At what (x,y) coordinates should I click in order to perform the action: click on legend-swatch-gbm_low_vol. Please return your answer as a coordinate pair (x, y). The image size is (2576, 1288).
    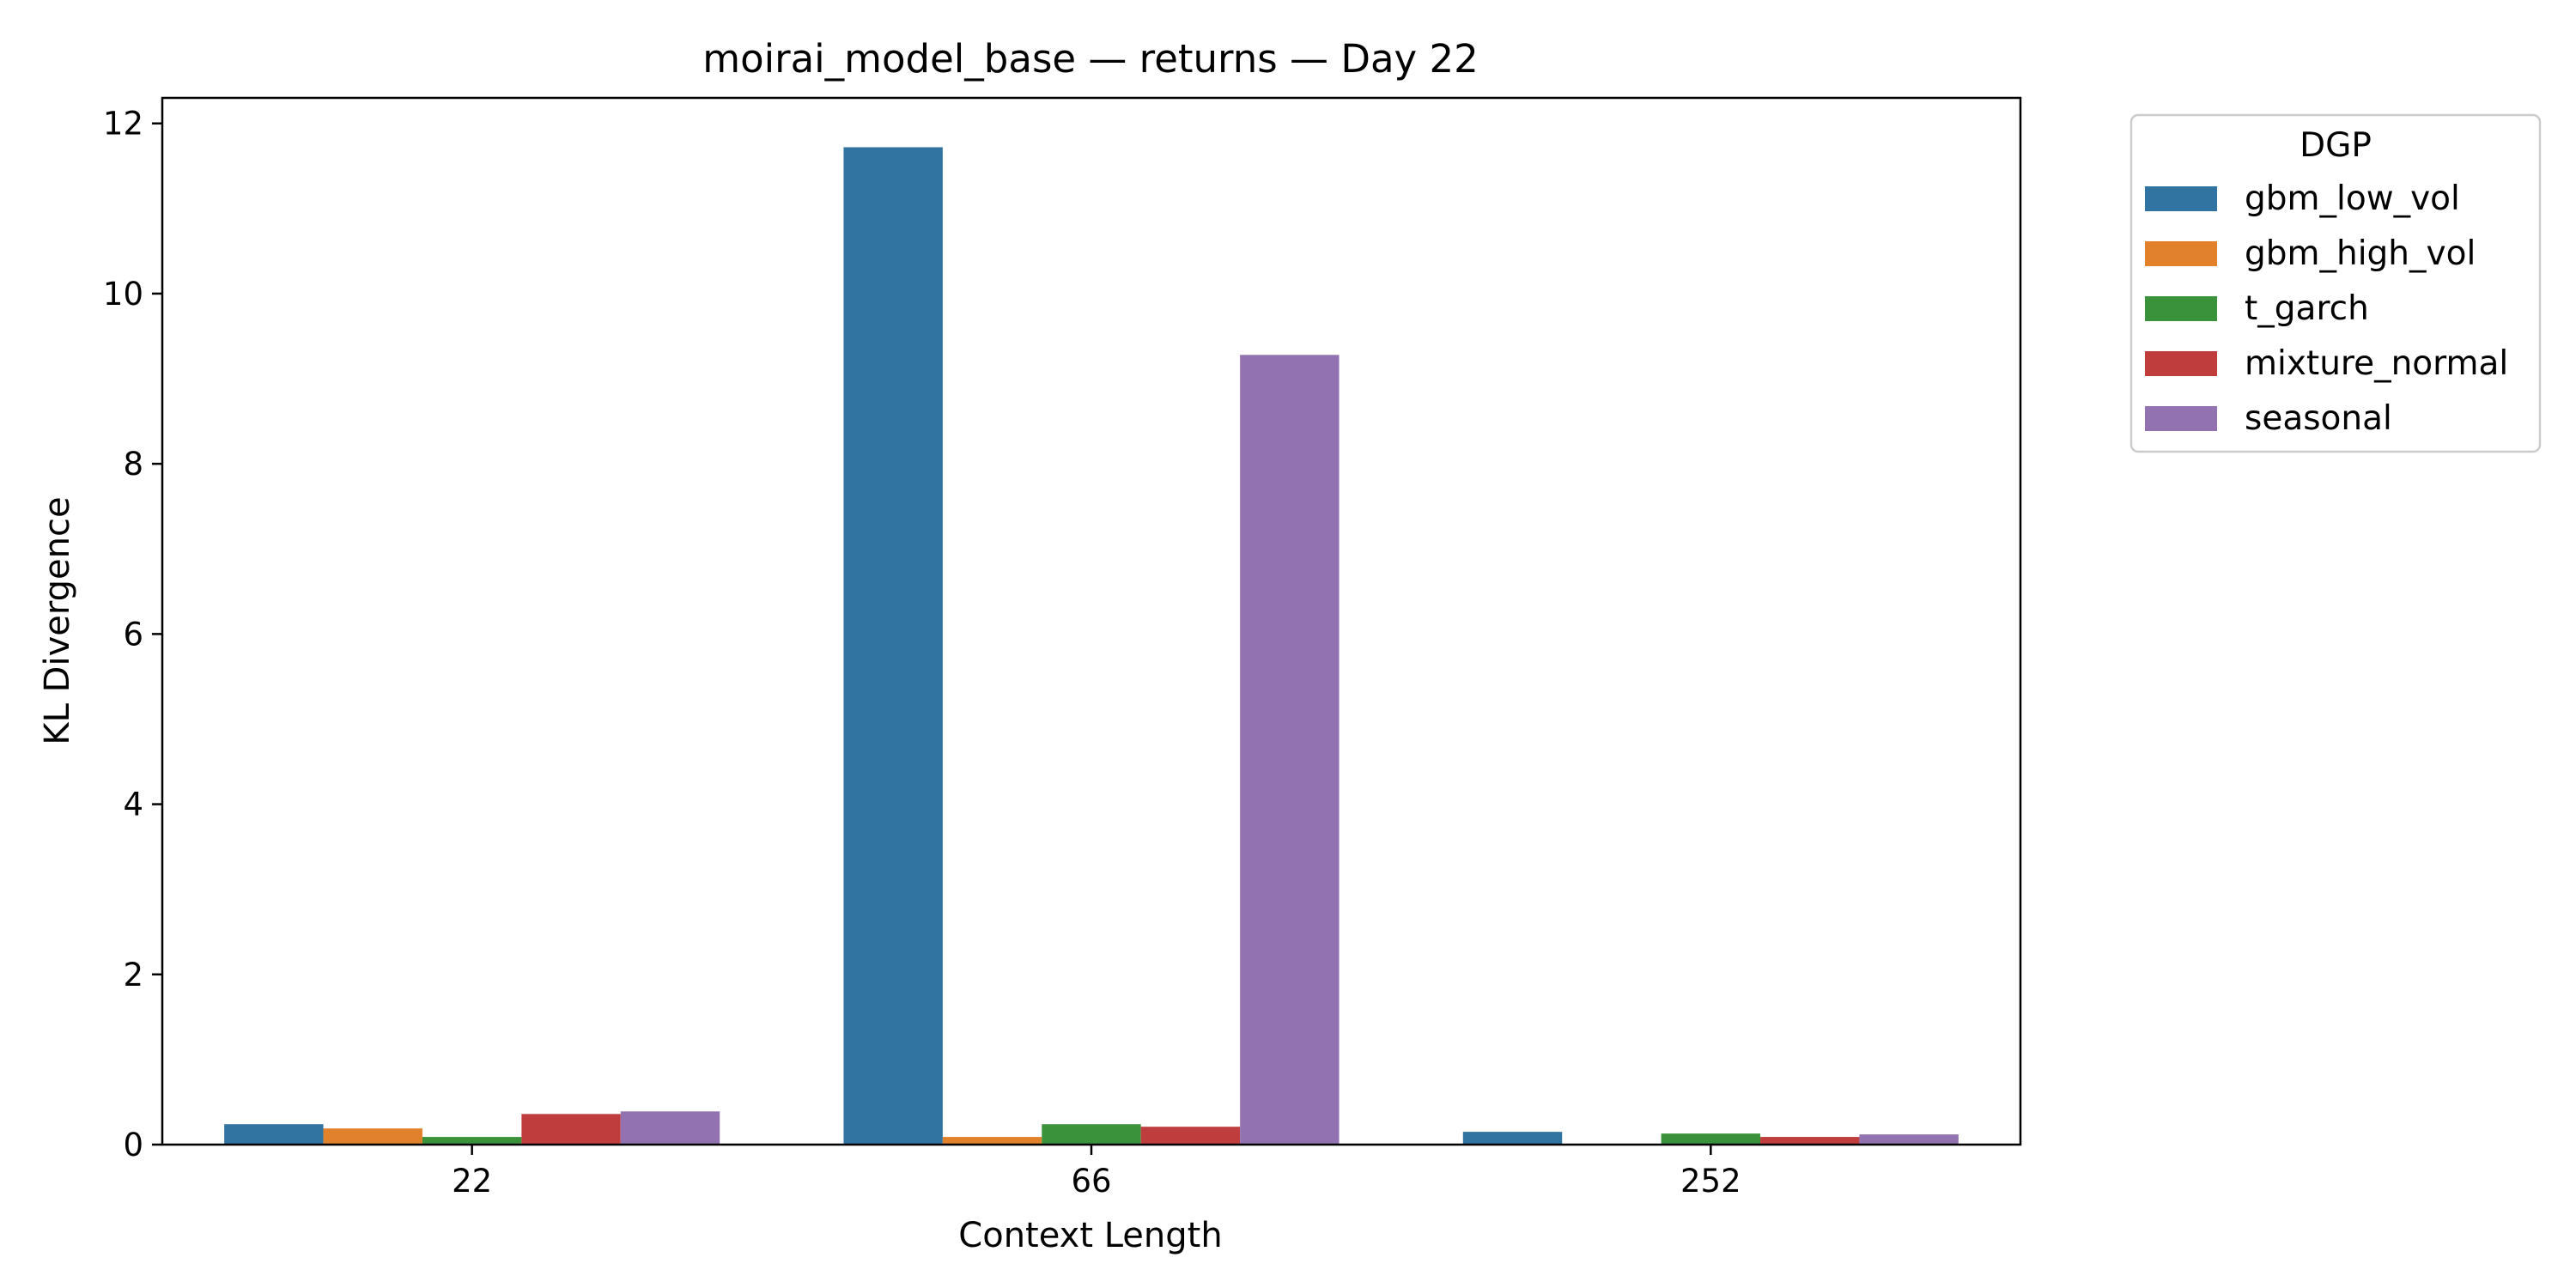
    Looking at the image, I should click on (2181, 198).